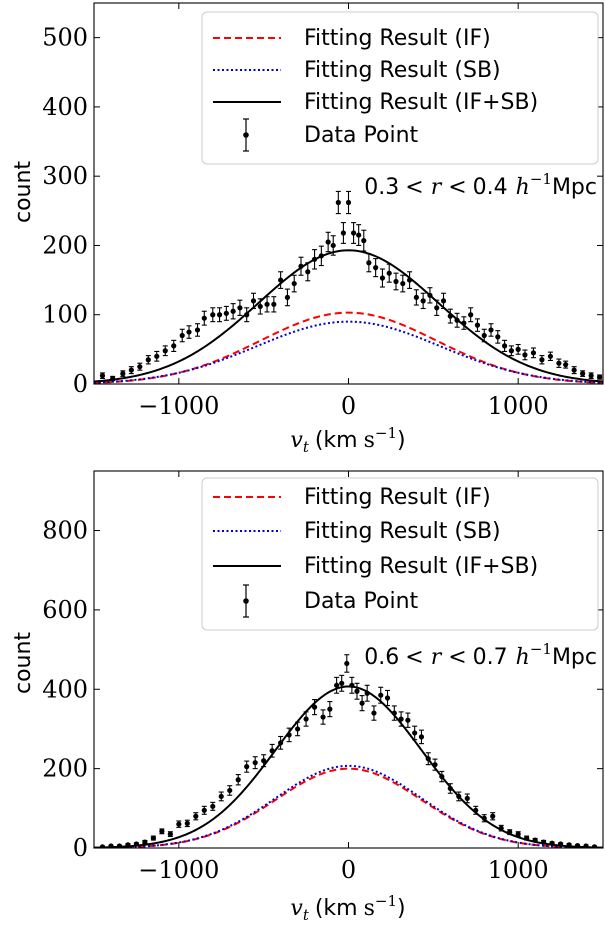 This screenshot has height=926, width=605. I want to click on series-line-fitting-result-if-sb-, so click(348, 766).